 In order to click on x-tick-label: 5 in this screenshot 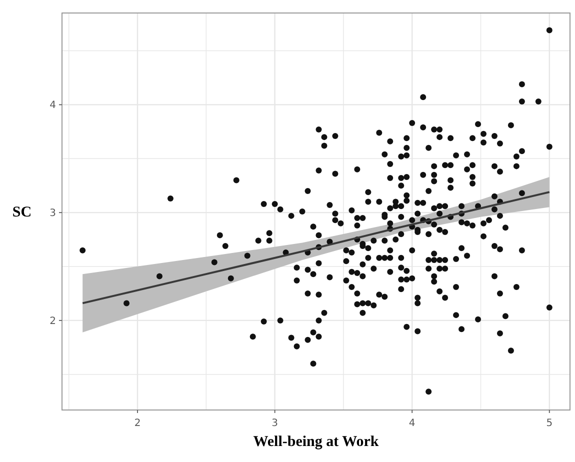, I will do `click(549, 423)`.